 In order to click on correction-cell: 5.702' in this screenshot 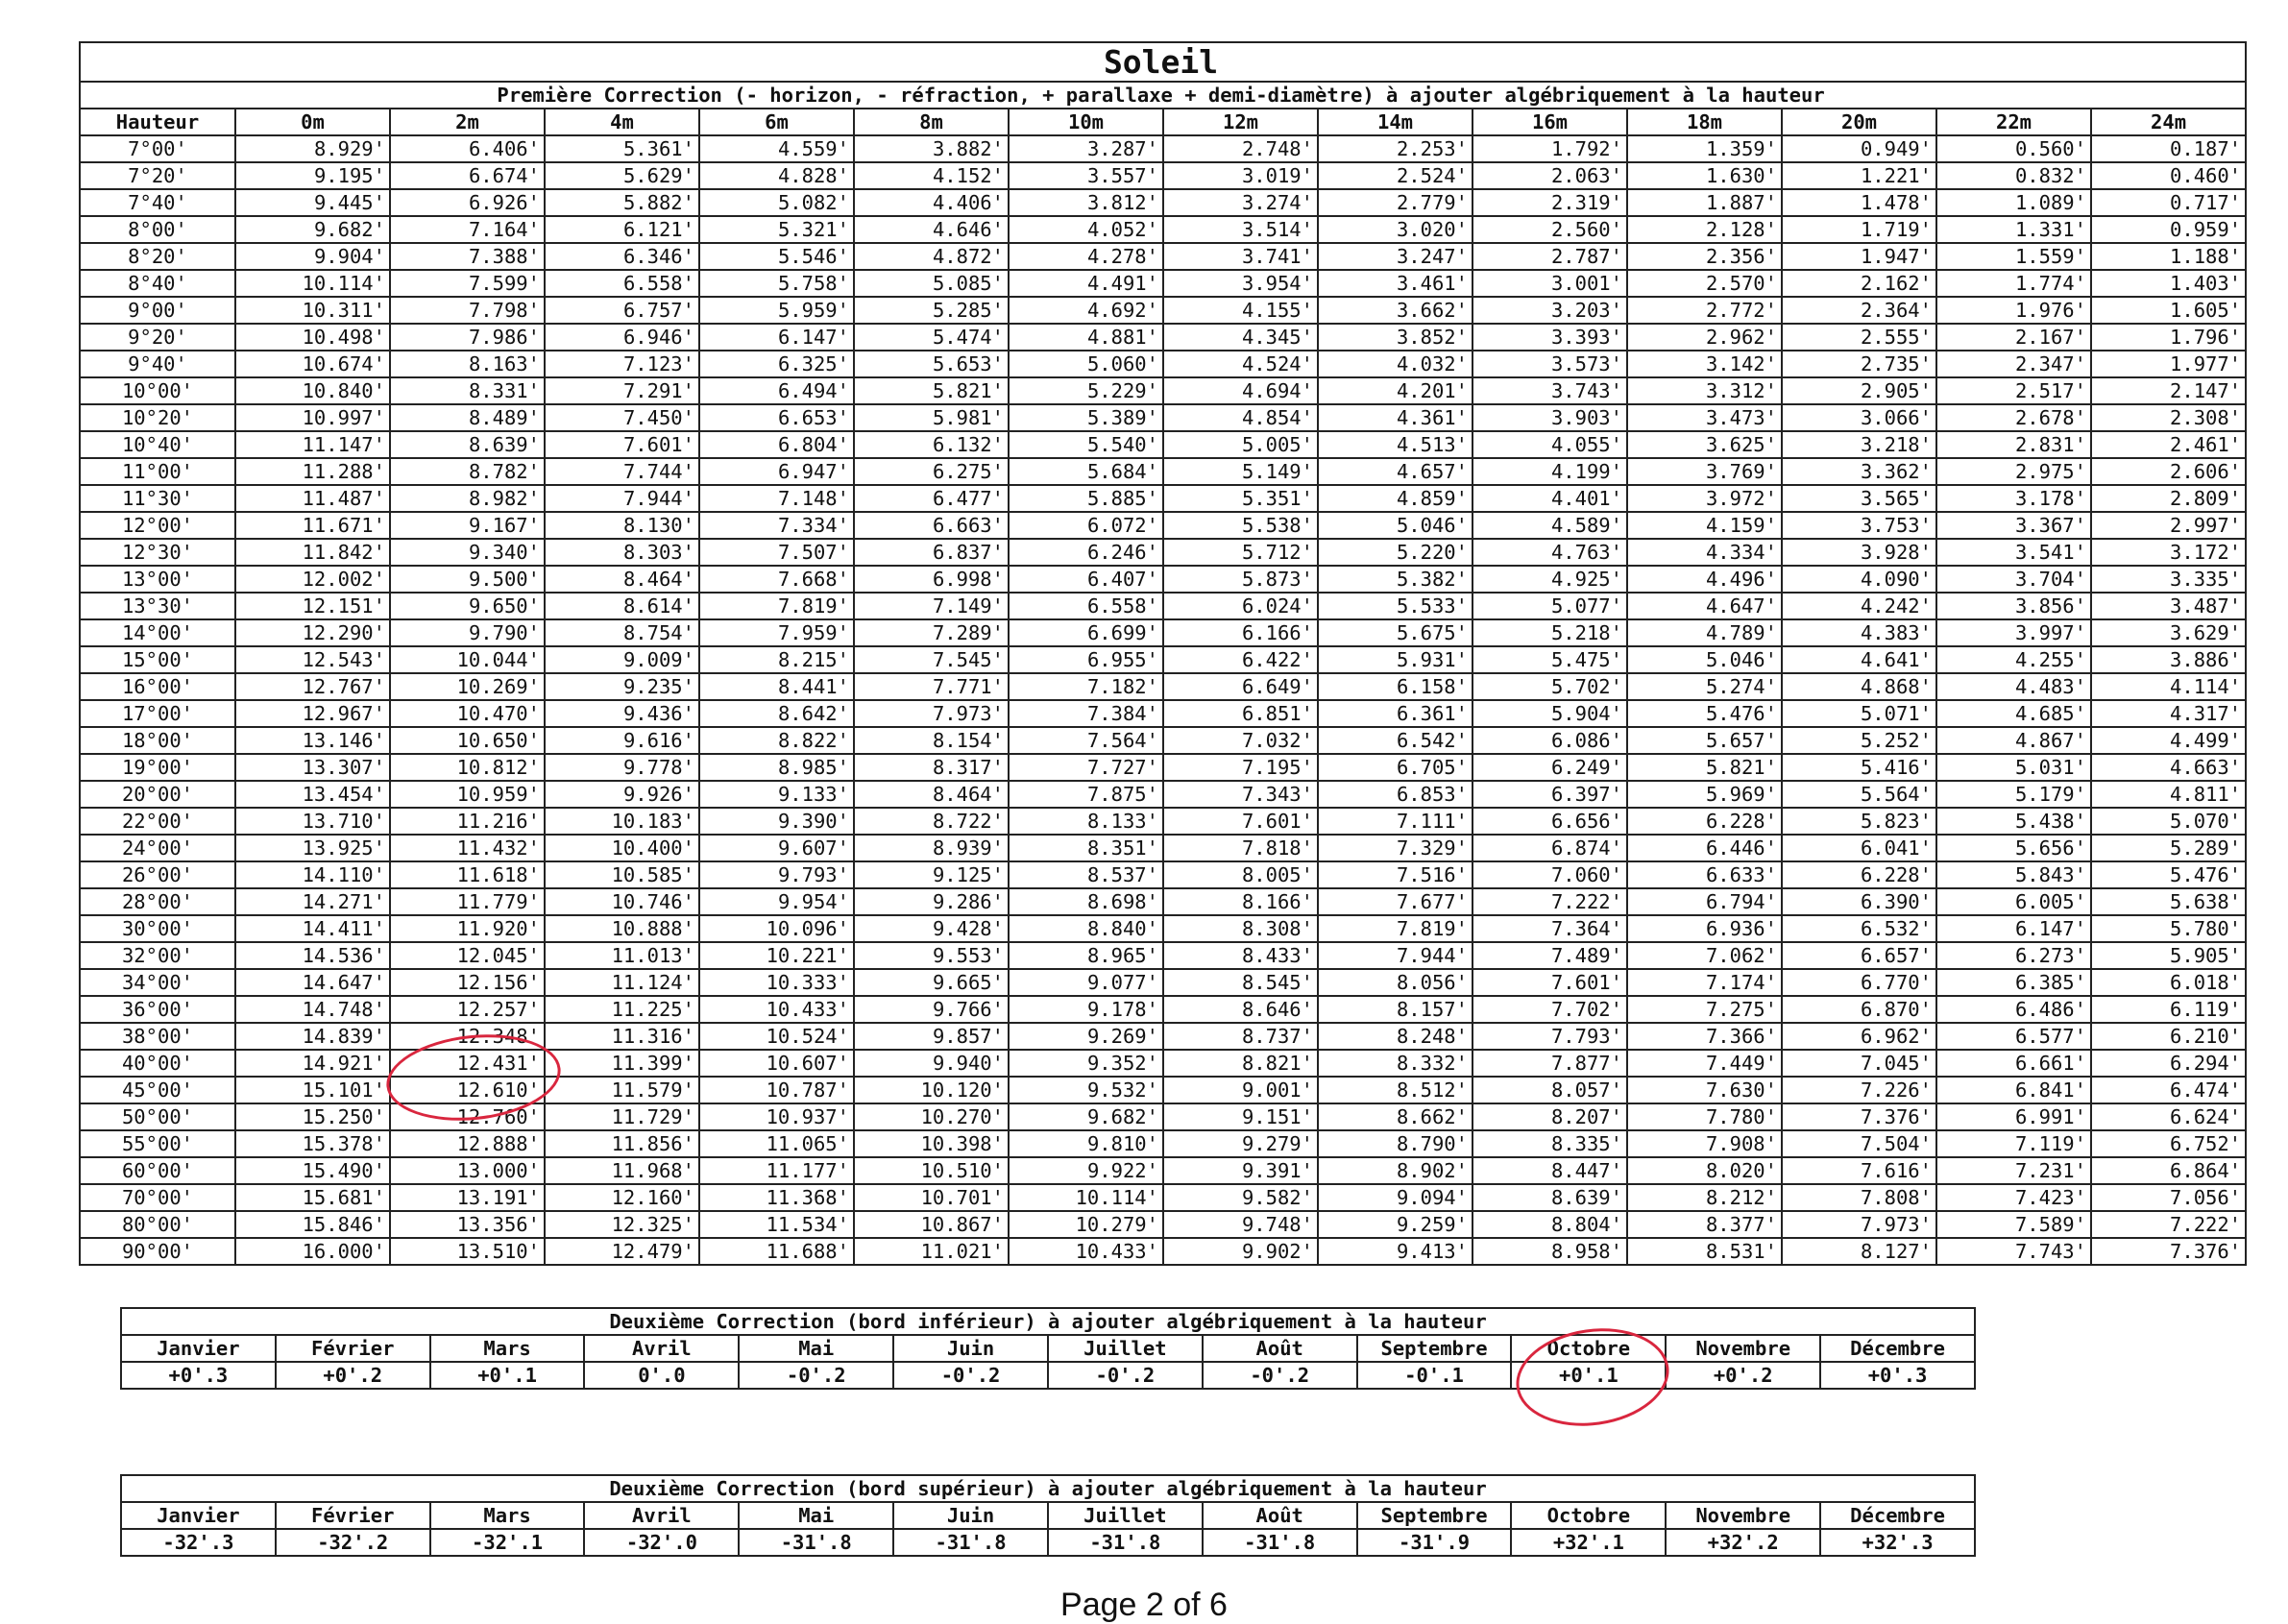, I will do `click(1550, 686)`.